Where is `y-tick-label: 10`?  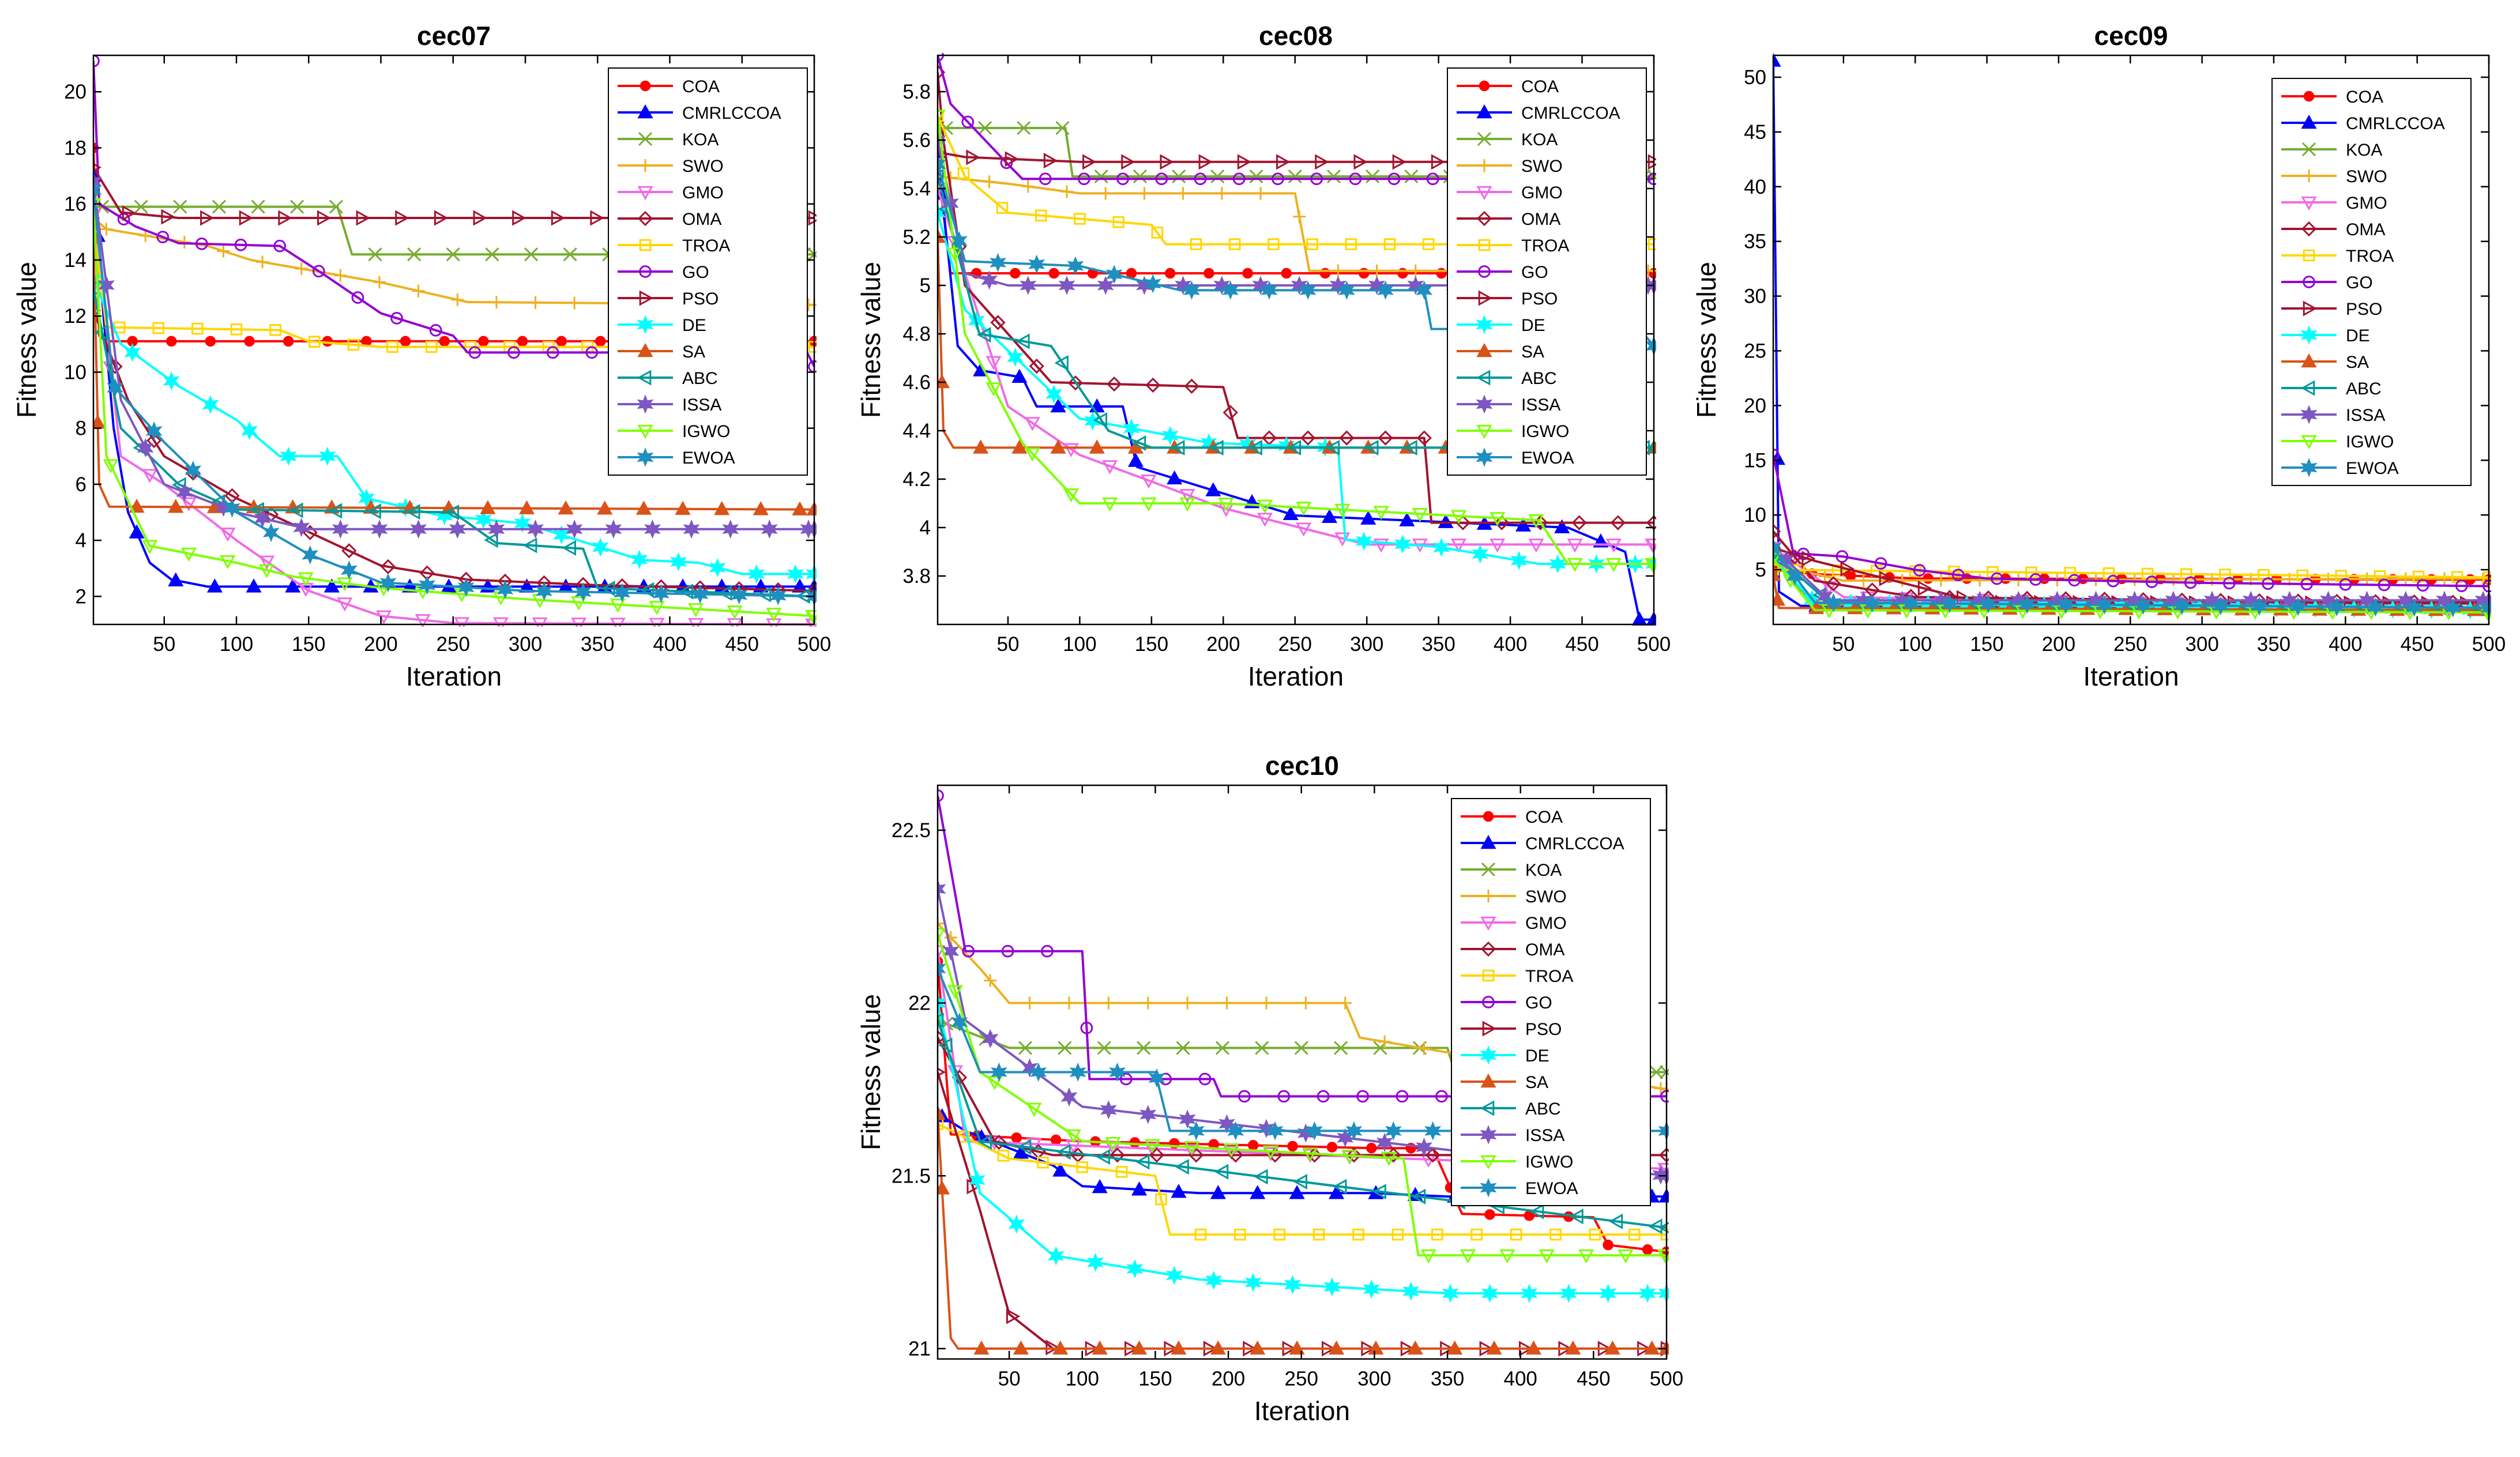 y-tick-label: 10 is located at coordinates (75, 372).